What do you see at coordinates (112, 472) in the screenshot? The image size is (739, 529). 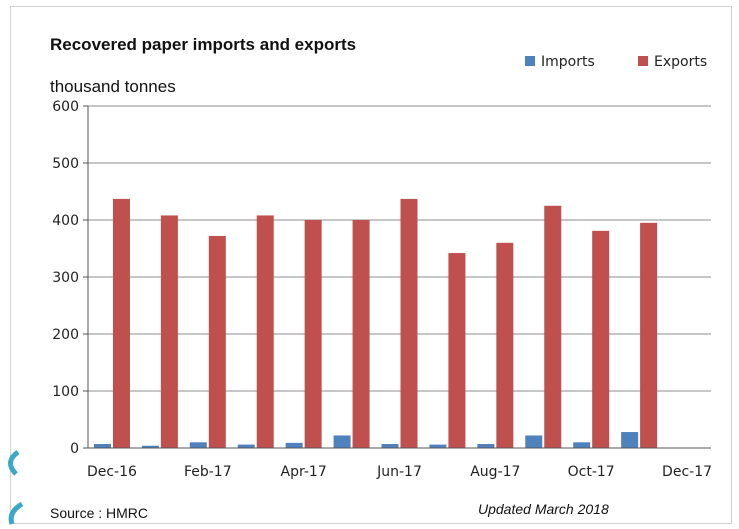 I see `x-tick-label: Dec-16` at bounding box center [112, 472].